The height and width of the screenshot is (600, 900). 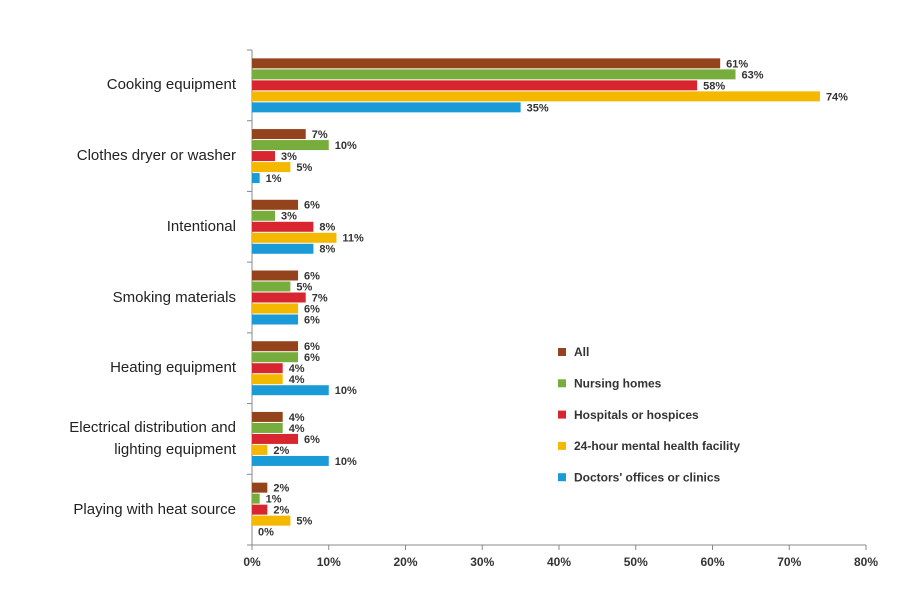 I want to click on category-label: Playing with heat source, so click(x=154, y=509).